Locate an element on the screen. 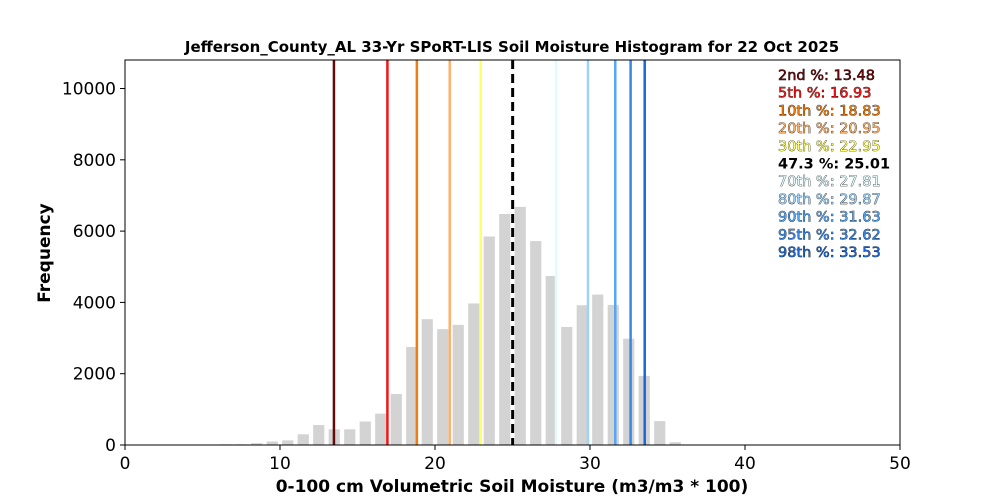 This screenshot has height=504, width=1000. legend-entry: 80th %: 29.87 is located at coordinates (829, 200).